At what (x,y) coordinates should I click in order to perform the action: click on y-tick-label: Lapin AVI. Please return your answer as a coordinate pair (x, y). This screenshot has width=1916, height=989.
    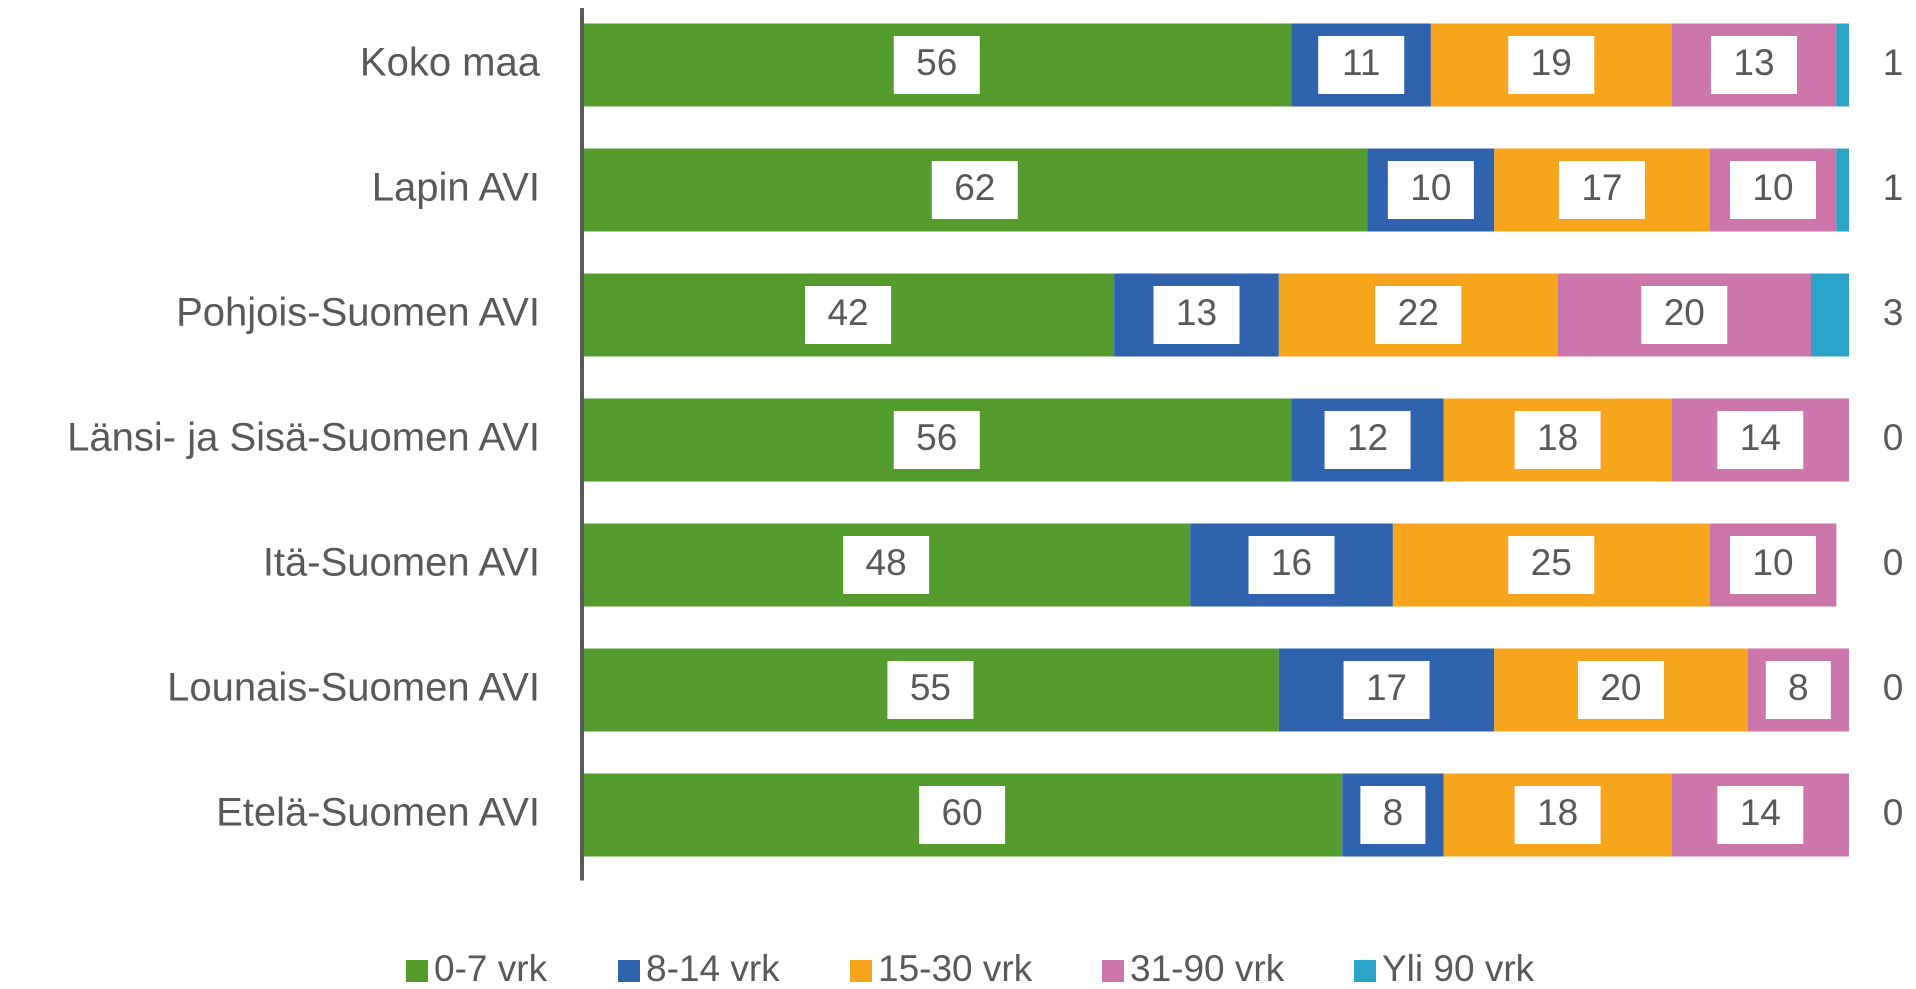
    Looking at the image, I should click on (456, 188).